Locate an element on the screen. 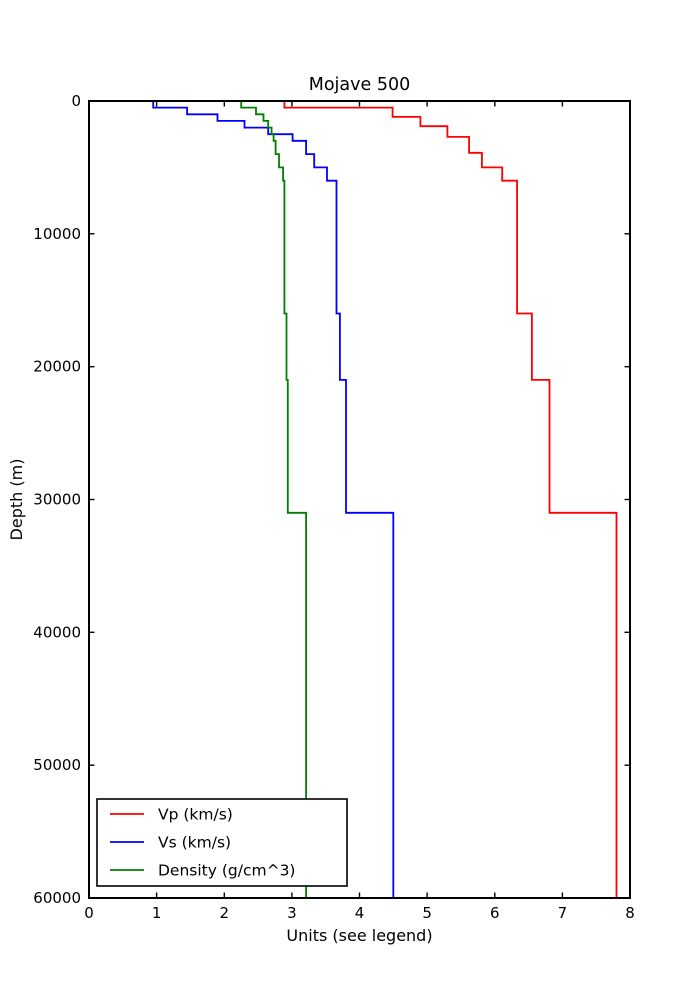 The image size is (700, 1000). y-tick-label: 0 is located at coordinates (76, 101).